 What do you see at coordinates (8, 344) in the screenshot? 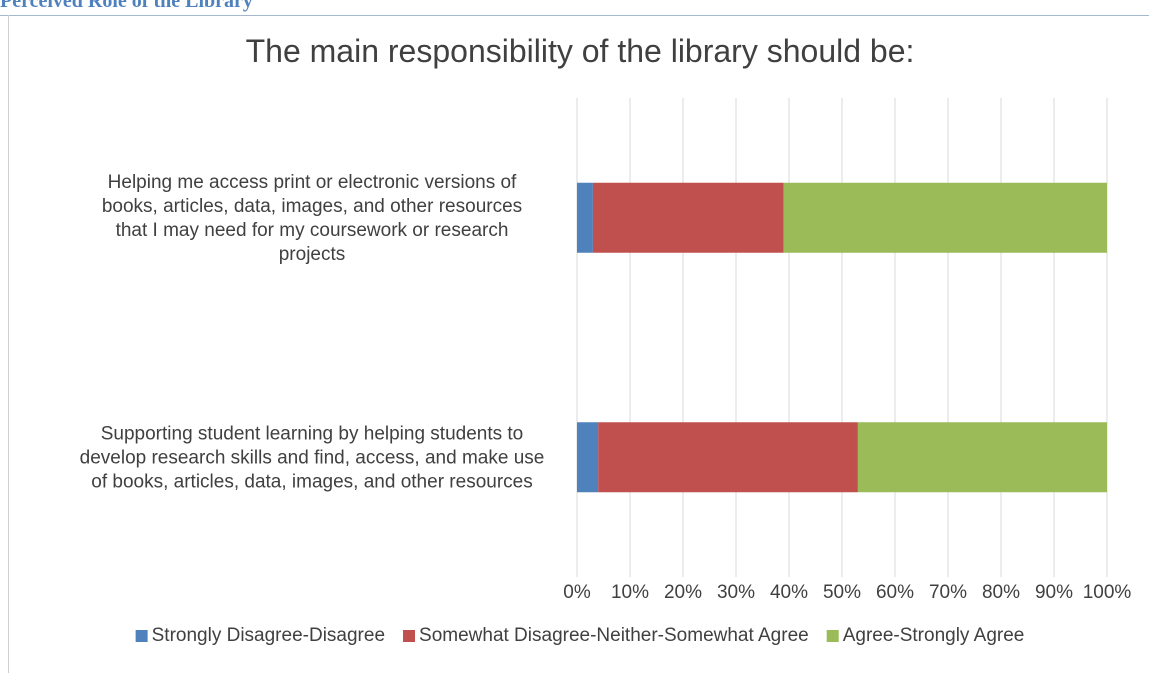
I see `chart-frame-left-border` at bounding box center [8, 344].